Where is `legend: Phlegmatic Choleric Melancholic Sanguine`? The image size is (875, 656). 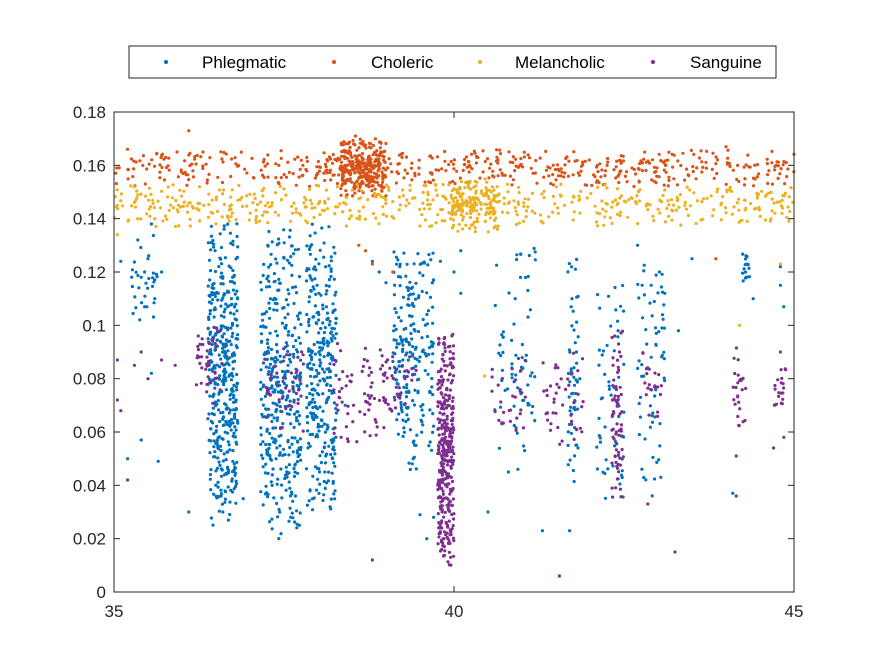 legend: Phlegmatic Choleric Melancholic Sanguine is located at coordinates (452, 62).